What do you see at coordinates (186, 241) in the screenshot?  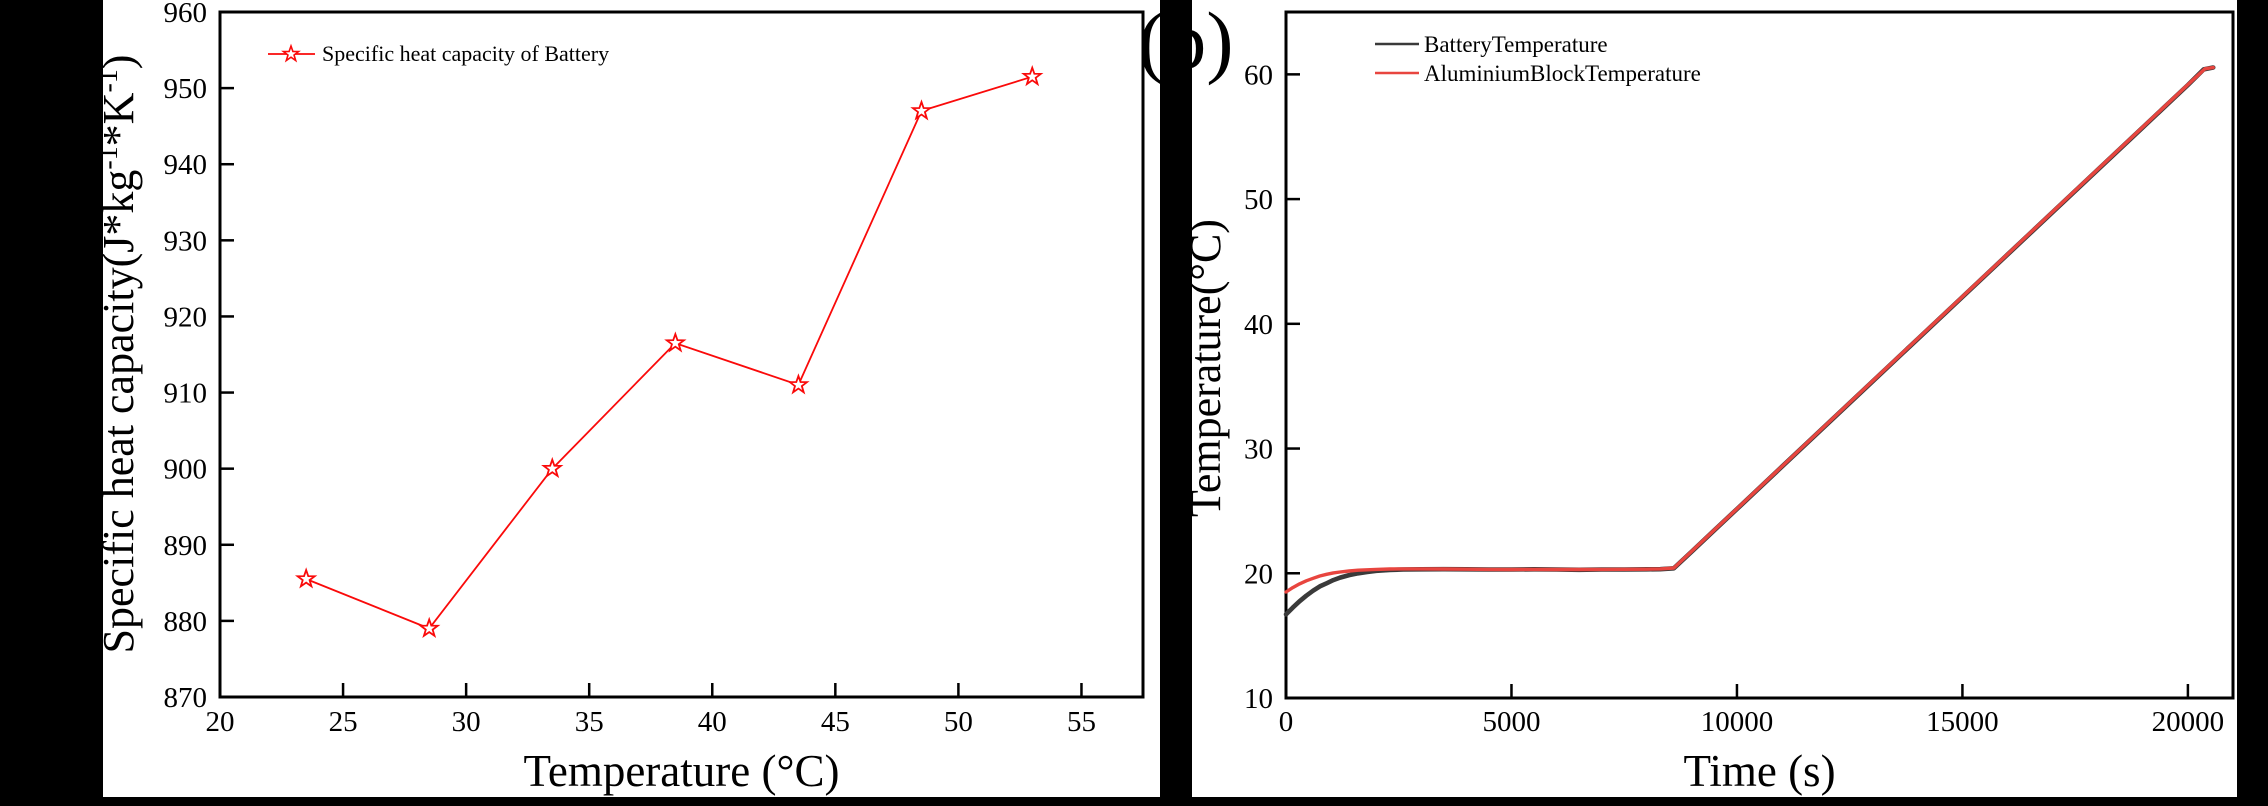 I see `y-tick-label: 930` at bounding box center [186, 241].